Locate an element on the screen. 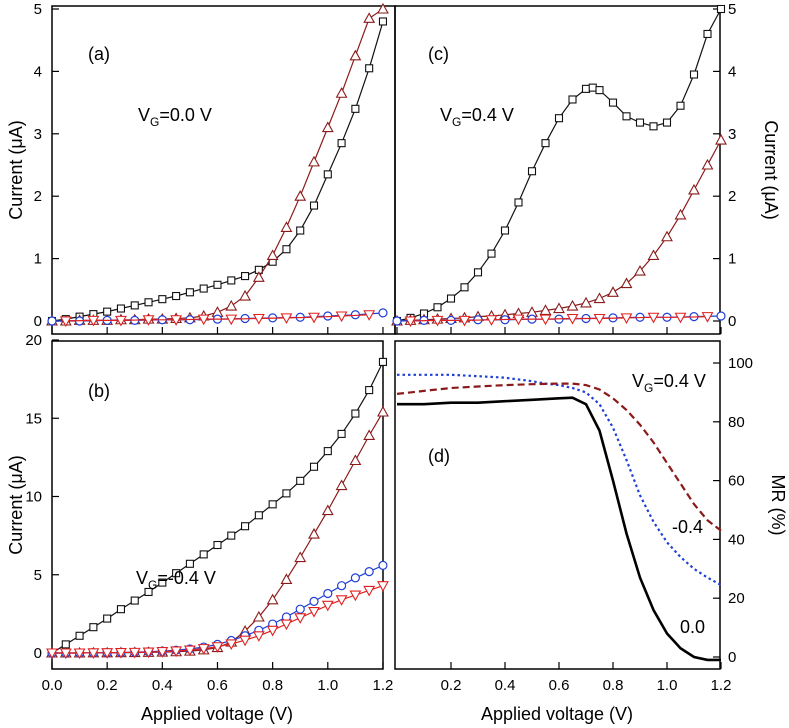  panel-b-y-tick-label: 15 is located at coordinates (33, 418).